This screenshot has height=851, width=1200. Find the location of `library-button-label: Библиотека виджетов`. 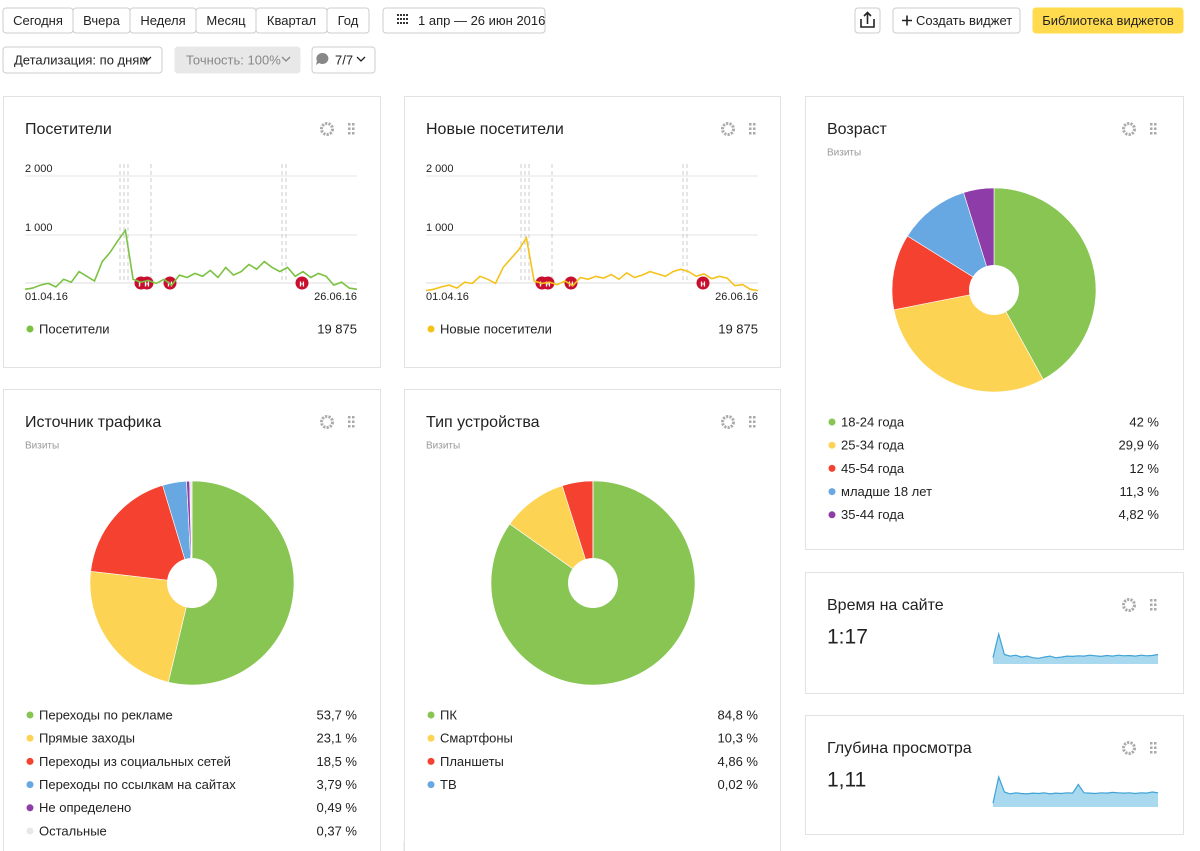

library-button-label: Библиотека виджетов is located at coordinates (1108, 20).